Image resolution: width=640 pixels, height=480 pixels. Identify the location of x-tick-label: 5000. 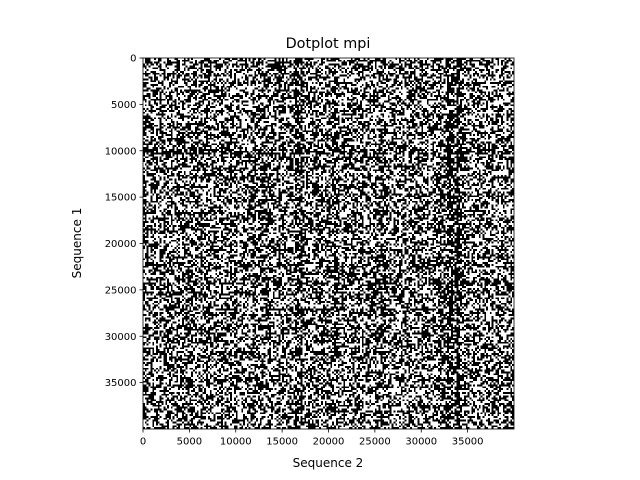
(189, 442).